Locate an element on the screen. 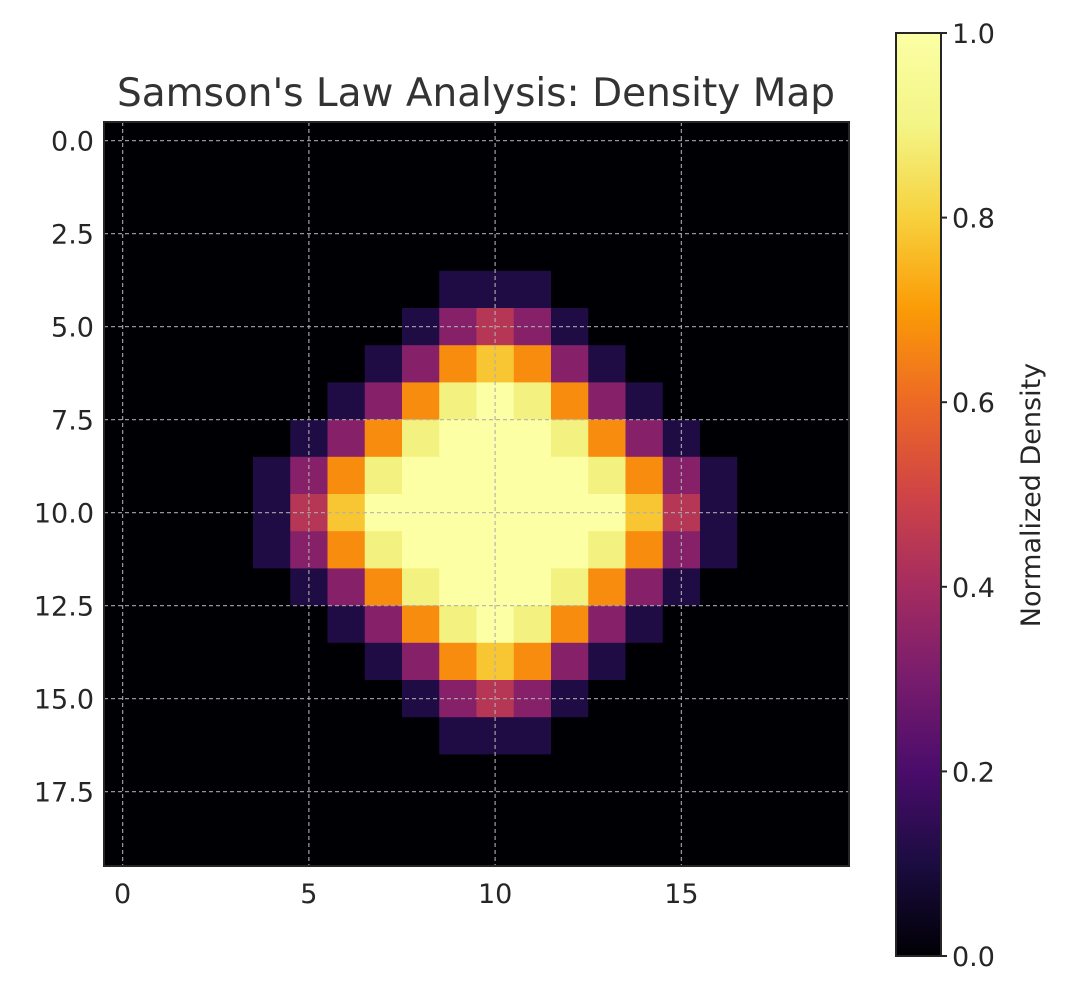  colorbar-tick-label: 0.0 is located at coordinates (973, 957).